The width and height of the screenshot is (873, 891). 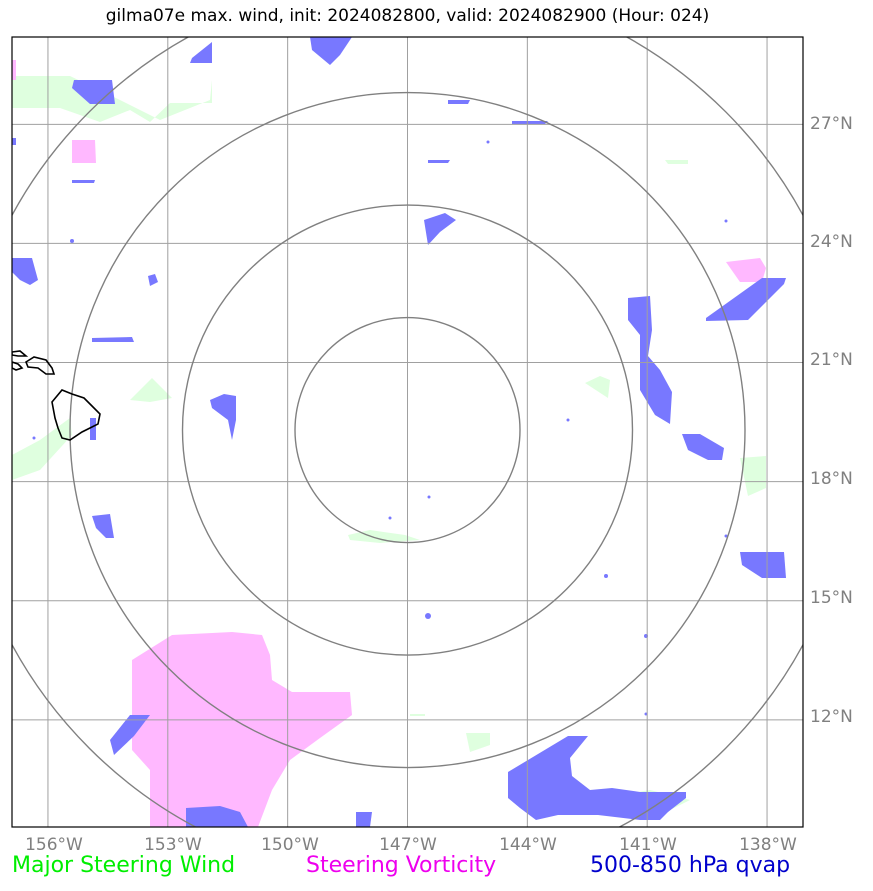 I want to click on lon-tick-label: 156°W, so click(x=54, y=845).